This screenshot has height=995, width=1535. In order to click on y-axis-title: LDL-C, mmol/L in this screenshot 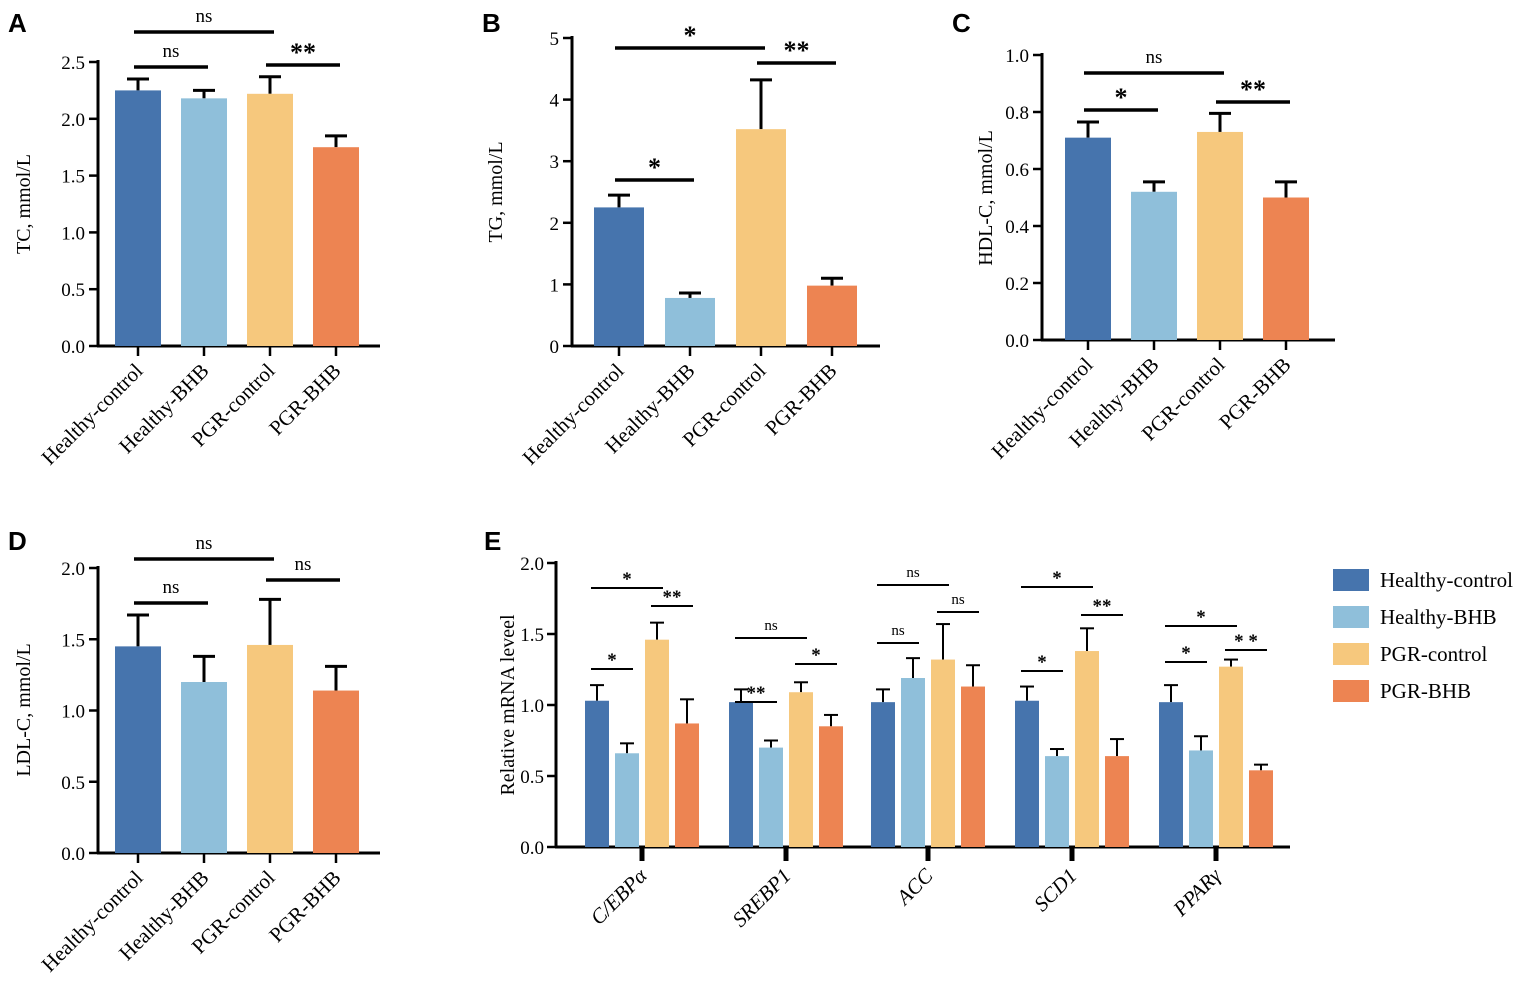, I will do `click(24, 709)`.